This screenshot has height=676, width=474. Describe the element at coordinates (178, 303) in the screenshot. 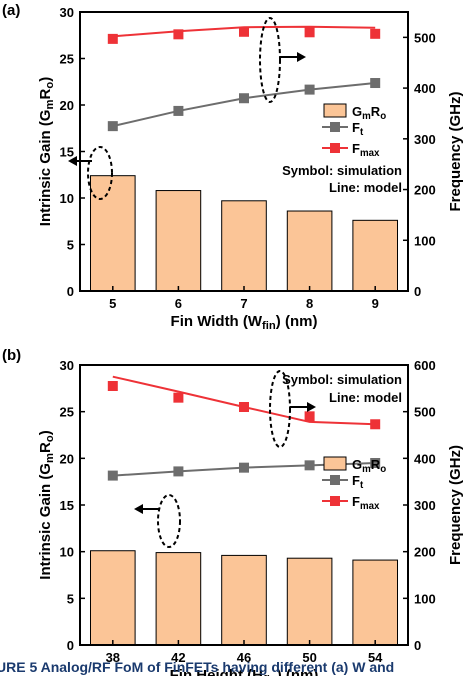

I see `x-tick-label: 6` at that location.